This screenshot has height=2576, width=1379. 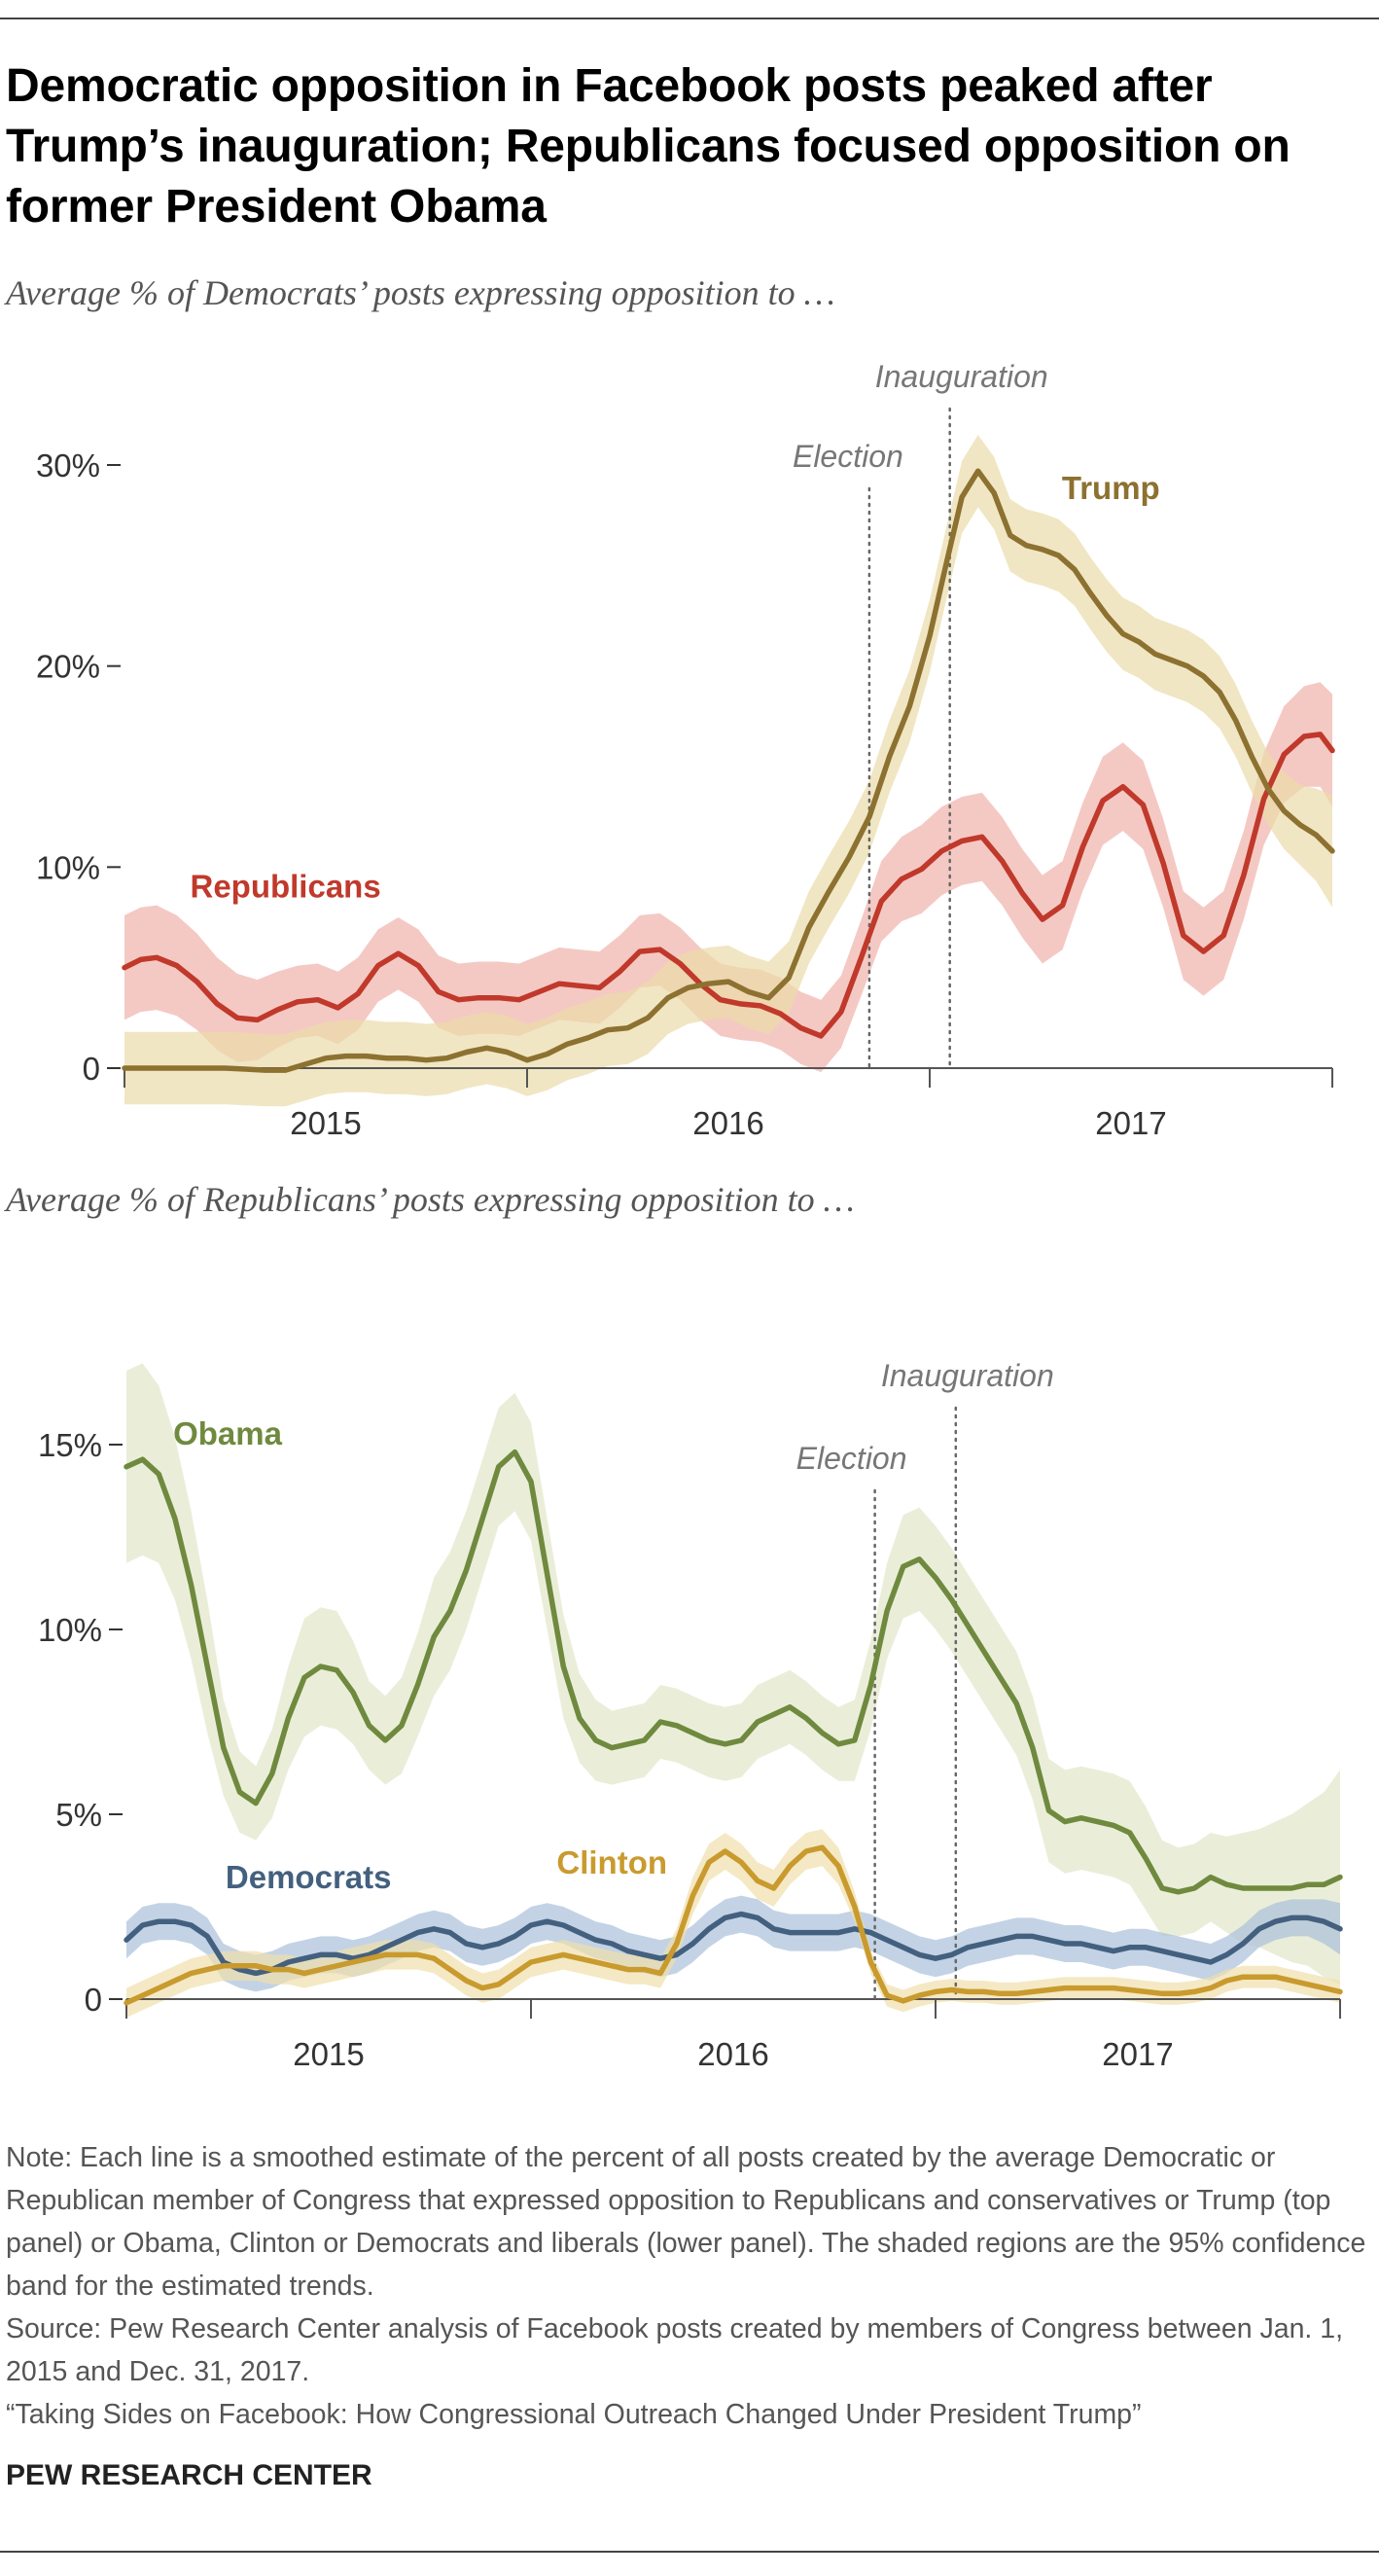 I want to click on clinton-series-label: Clinton, so click(x=612, y=1862).